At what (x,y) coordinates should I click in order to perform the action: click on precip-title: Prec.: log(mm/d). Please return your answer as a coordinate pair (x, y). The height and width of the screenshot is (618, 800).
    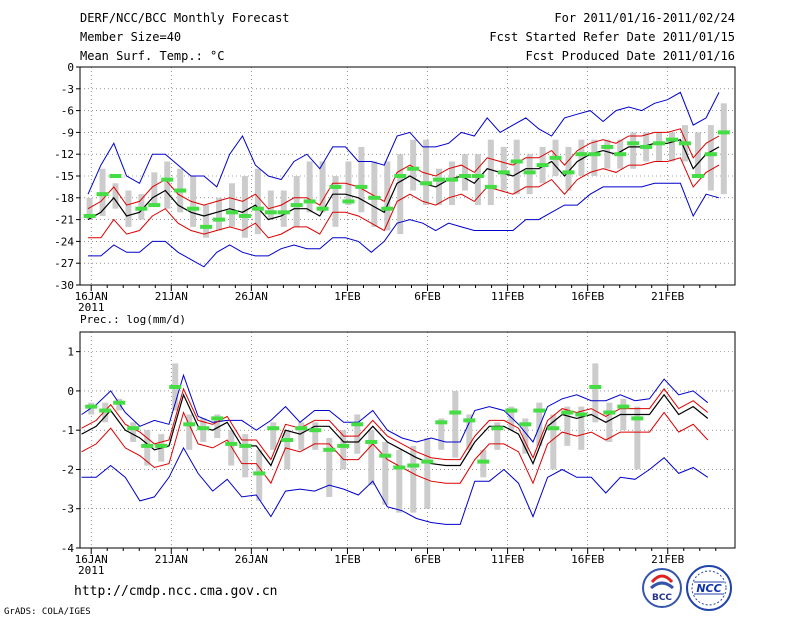
    Looking at the image, I should click on (133, 319).